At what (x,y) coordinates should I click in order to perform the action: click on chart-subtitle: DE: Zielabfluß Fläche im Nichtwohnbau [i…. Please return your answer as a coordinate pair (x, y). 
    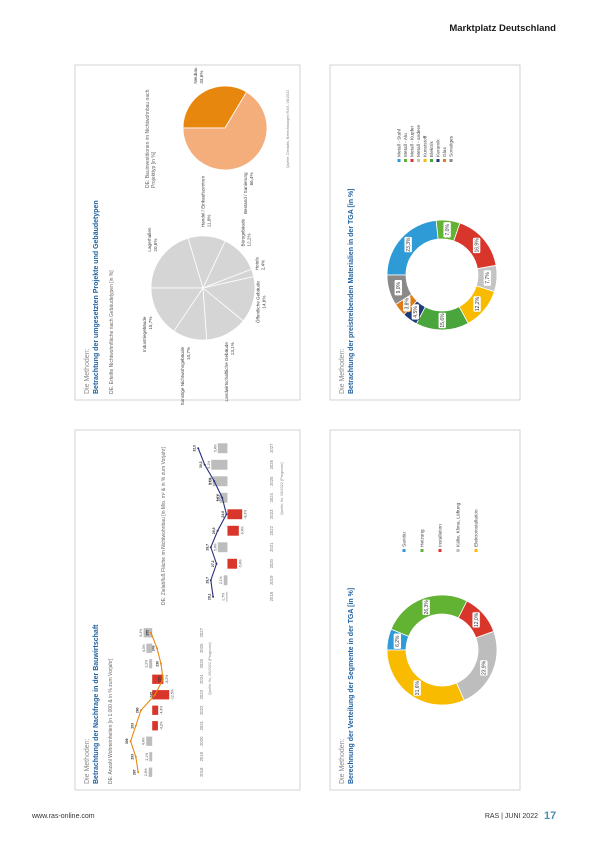
    Looking at the image, I should click on (164, 526).